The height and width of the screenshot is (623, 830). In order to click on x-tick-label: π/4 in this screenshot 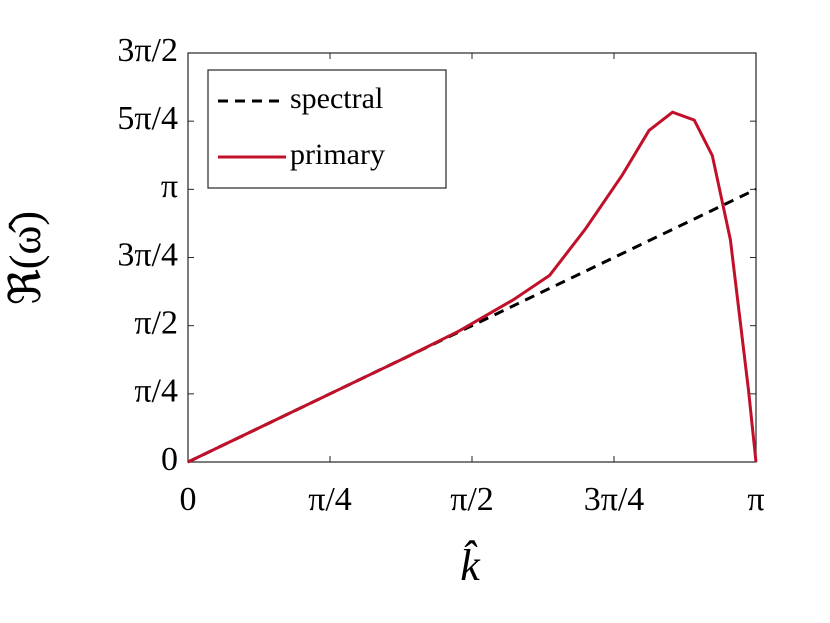, I will do `click(330, 499)`.